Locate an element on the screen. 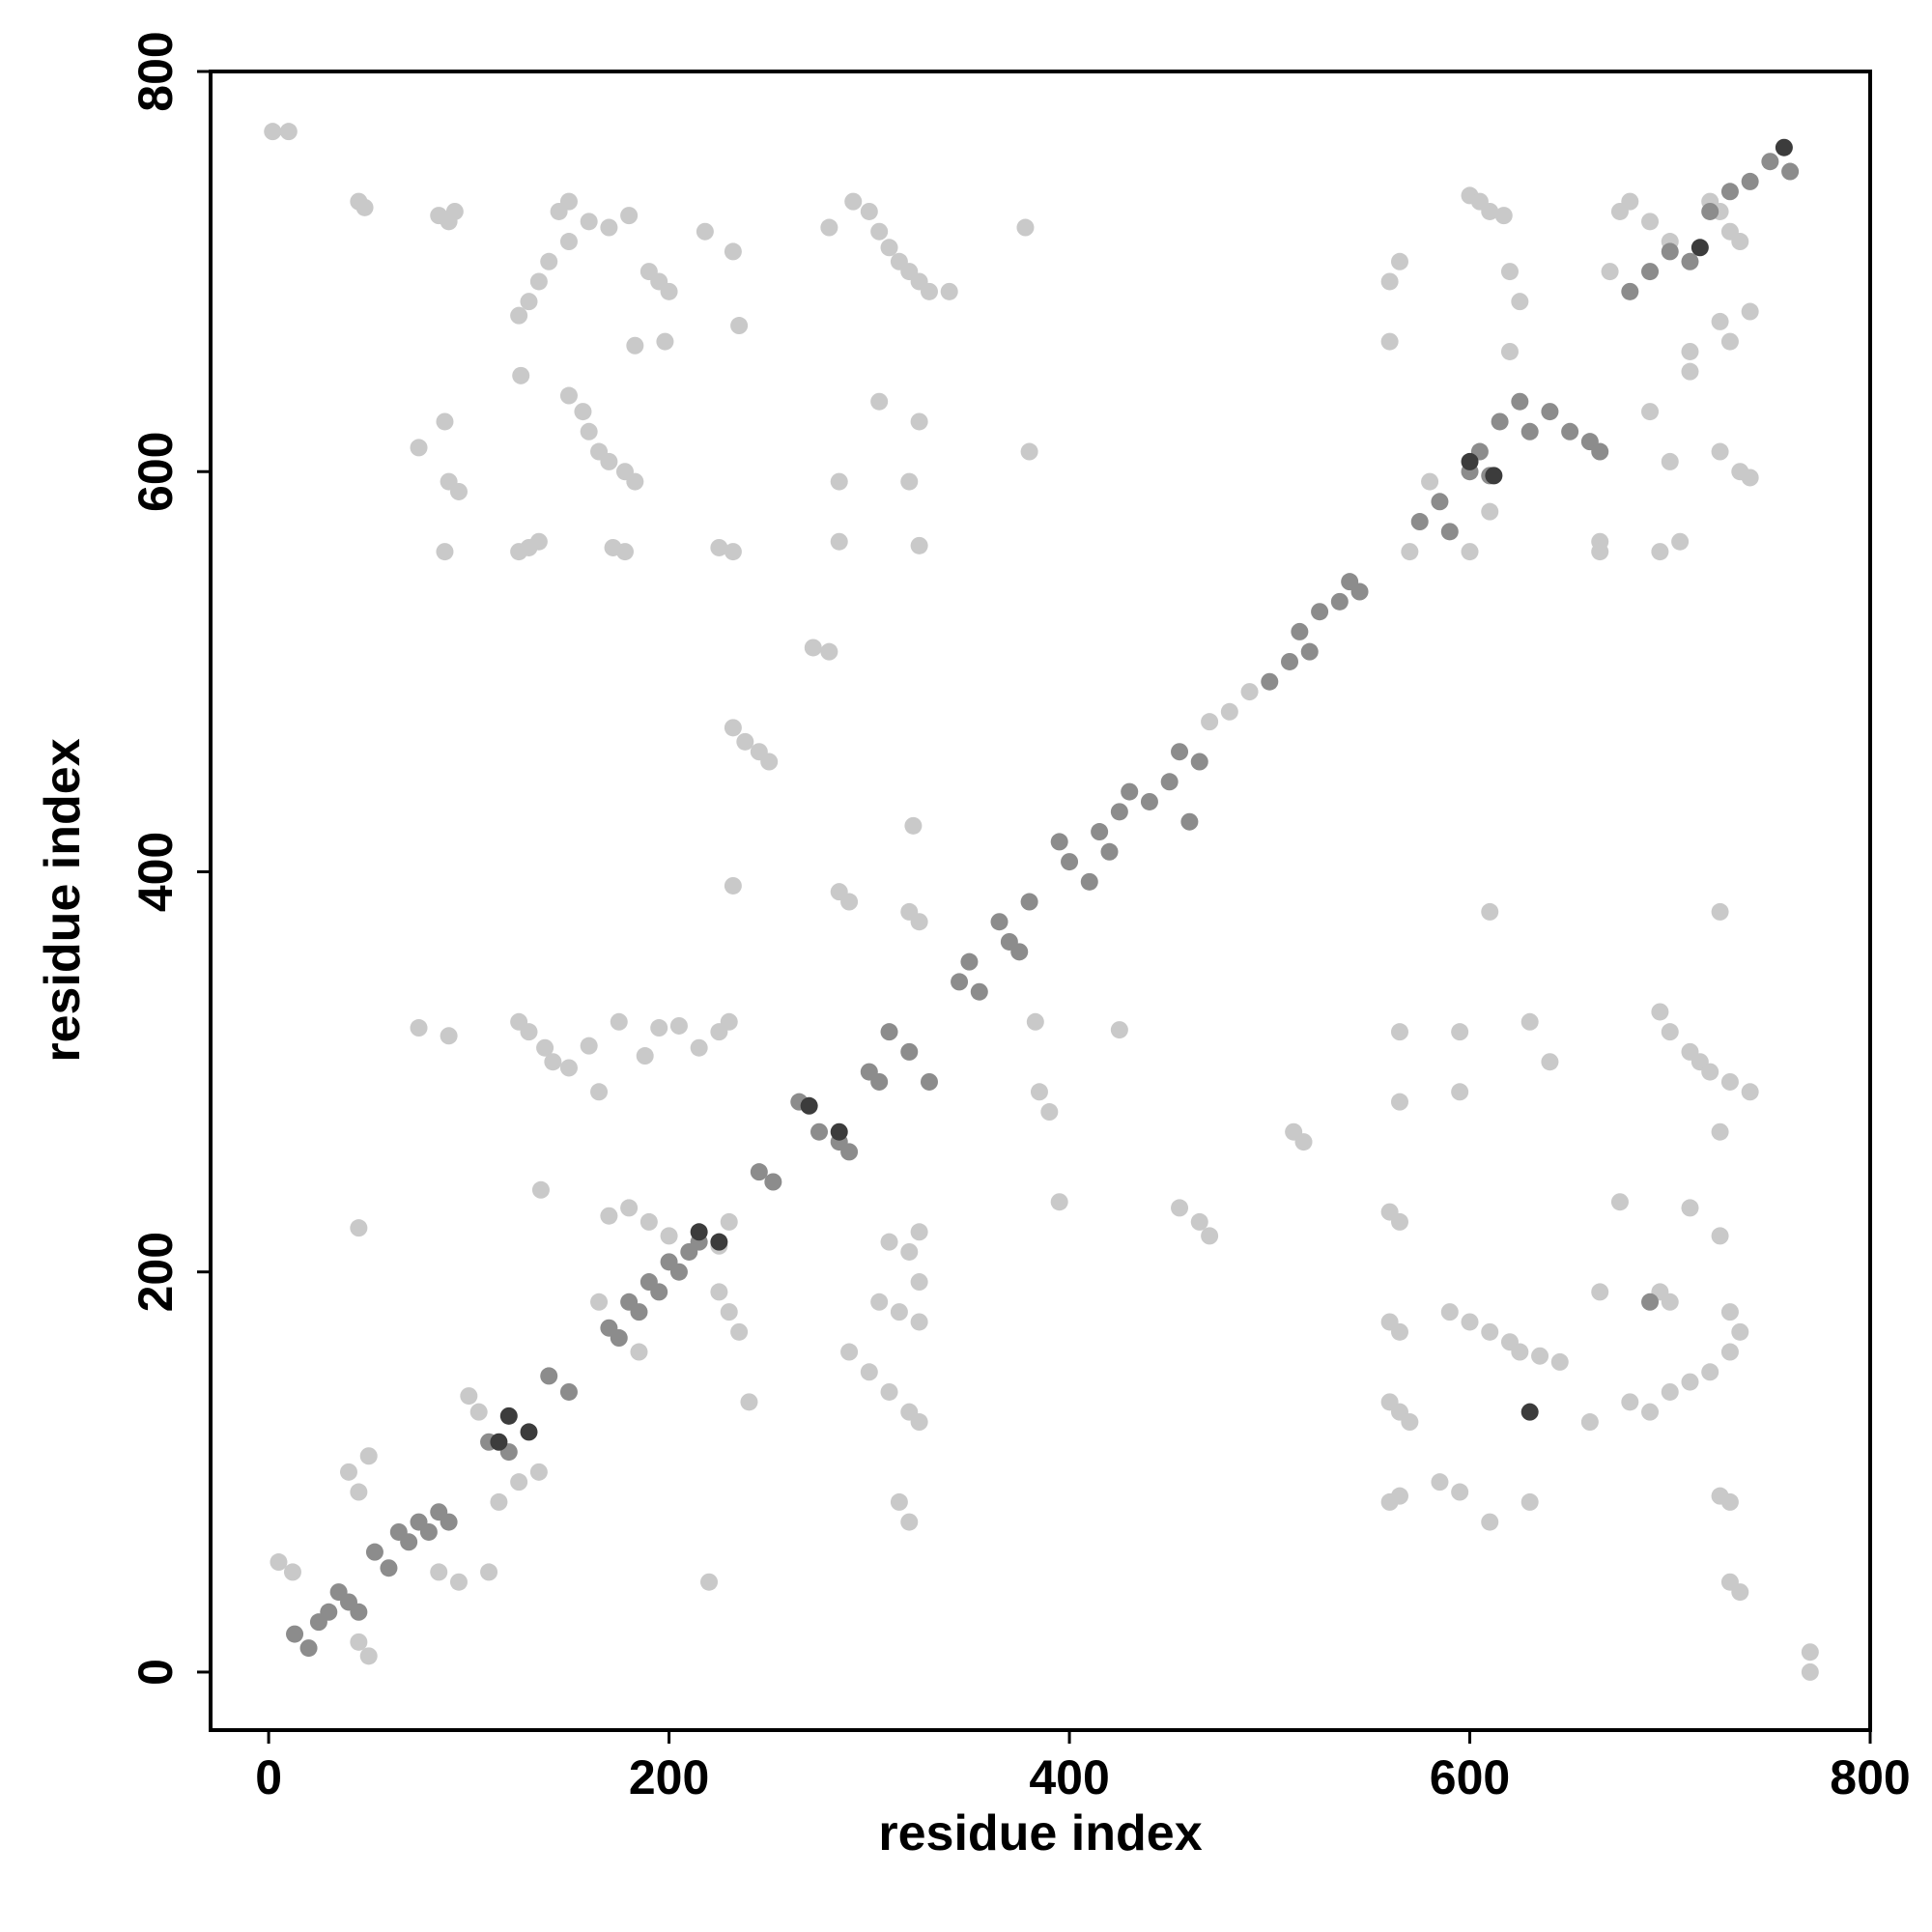 The width and height of the screenshot is (1932, 1932). x-tick-label: 800 is located at coordinates (1870, 1777).